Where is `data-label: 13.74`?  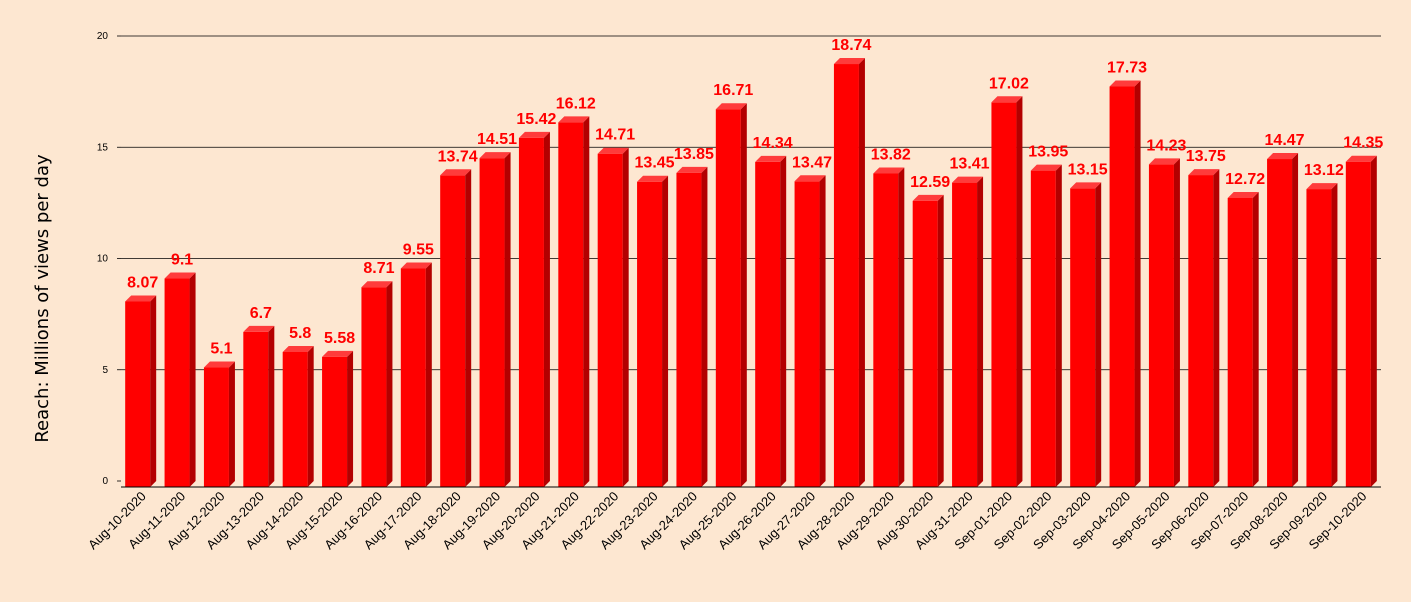
data-label: 13.74 is located at coordinates (458, 156).